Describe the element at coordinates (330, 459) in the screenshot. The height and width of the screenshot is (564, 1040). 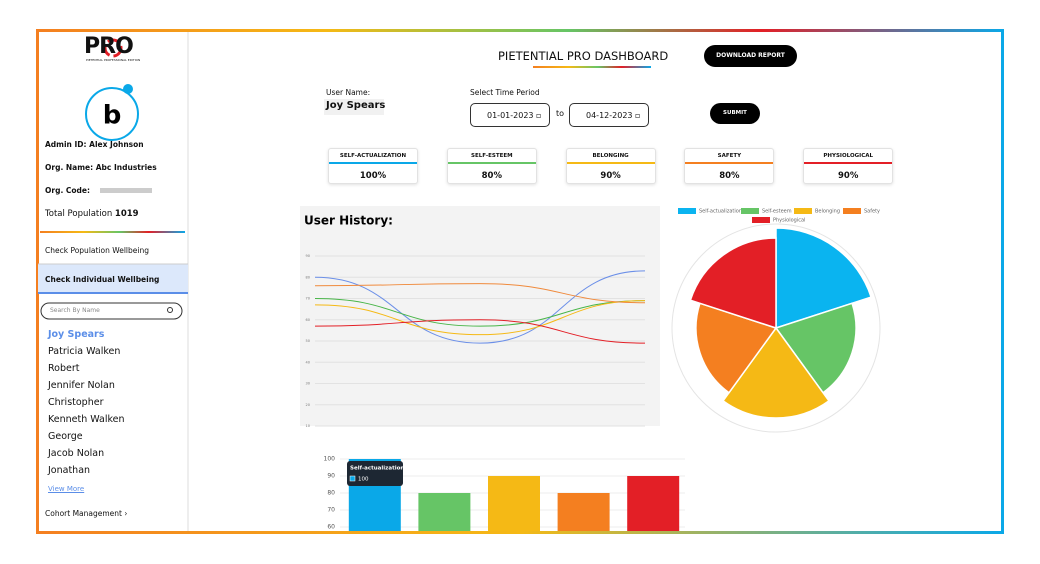
I see `y-tick-label: 100` at that location.